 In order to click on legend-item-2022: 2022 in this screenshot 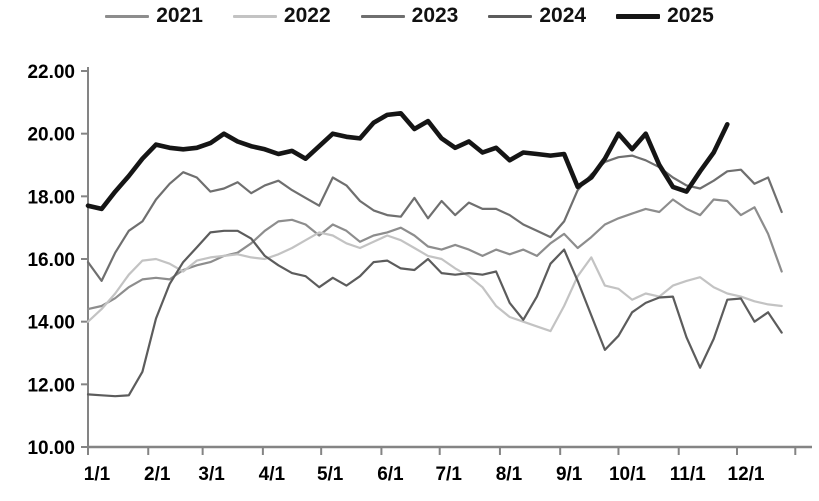, I will do `click(281, 16)`.